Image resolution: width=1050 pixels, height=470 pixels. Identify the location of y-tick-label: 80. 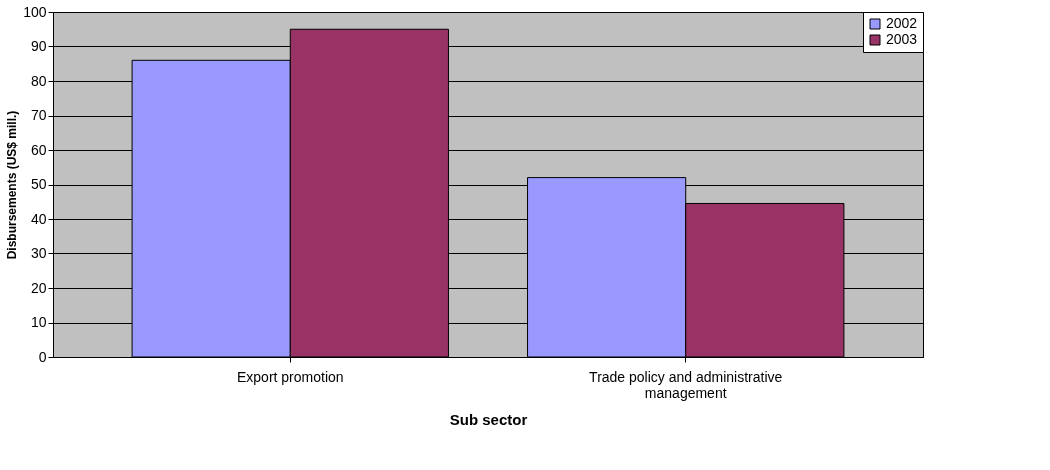
(38, 80).